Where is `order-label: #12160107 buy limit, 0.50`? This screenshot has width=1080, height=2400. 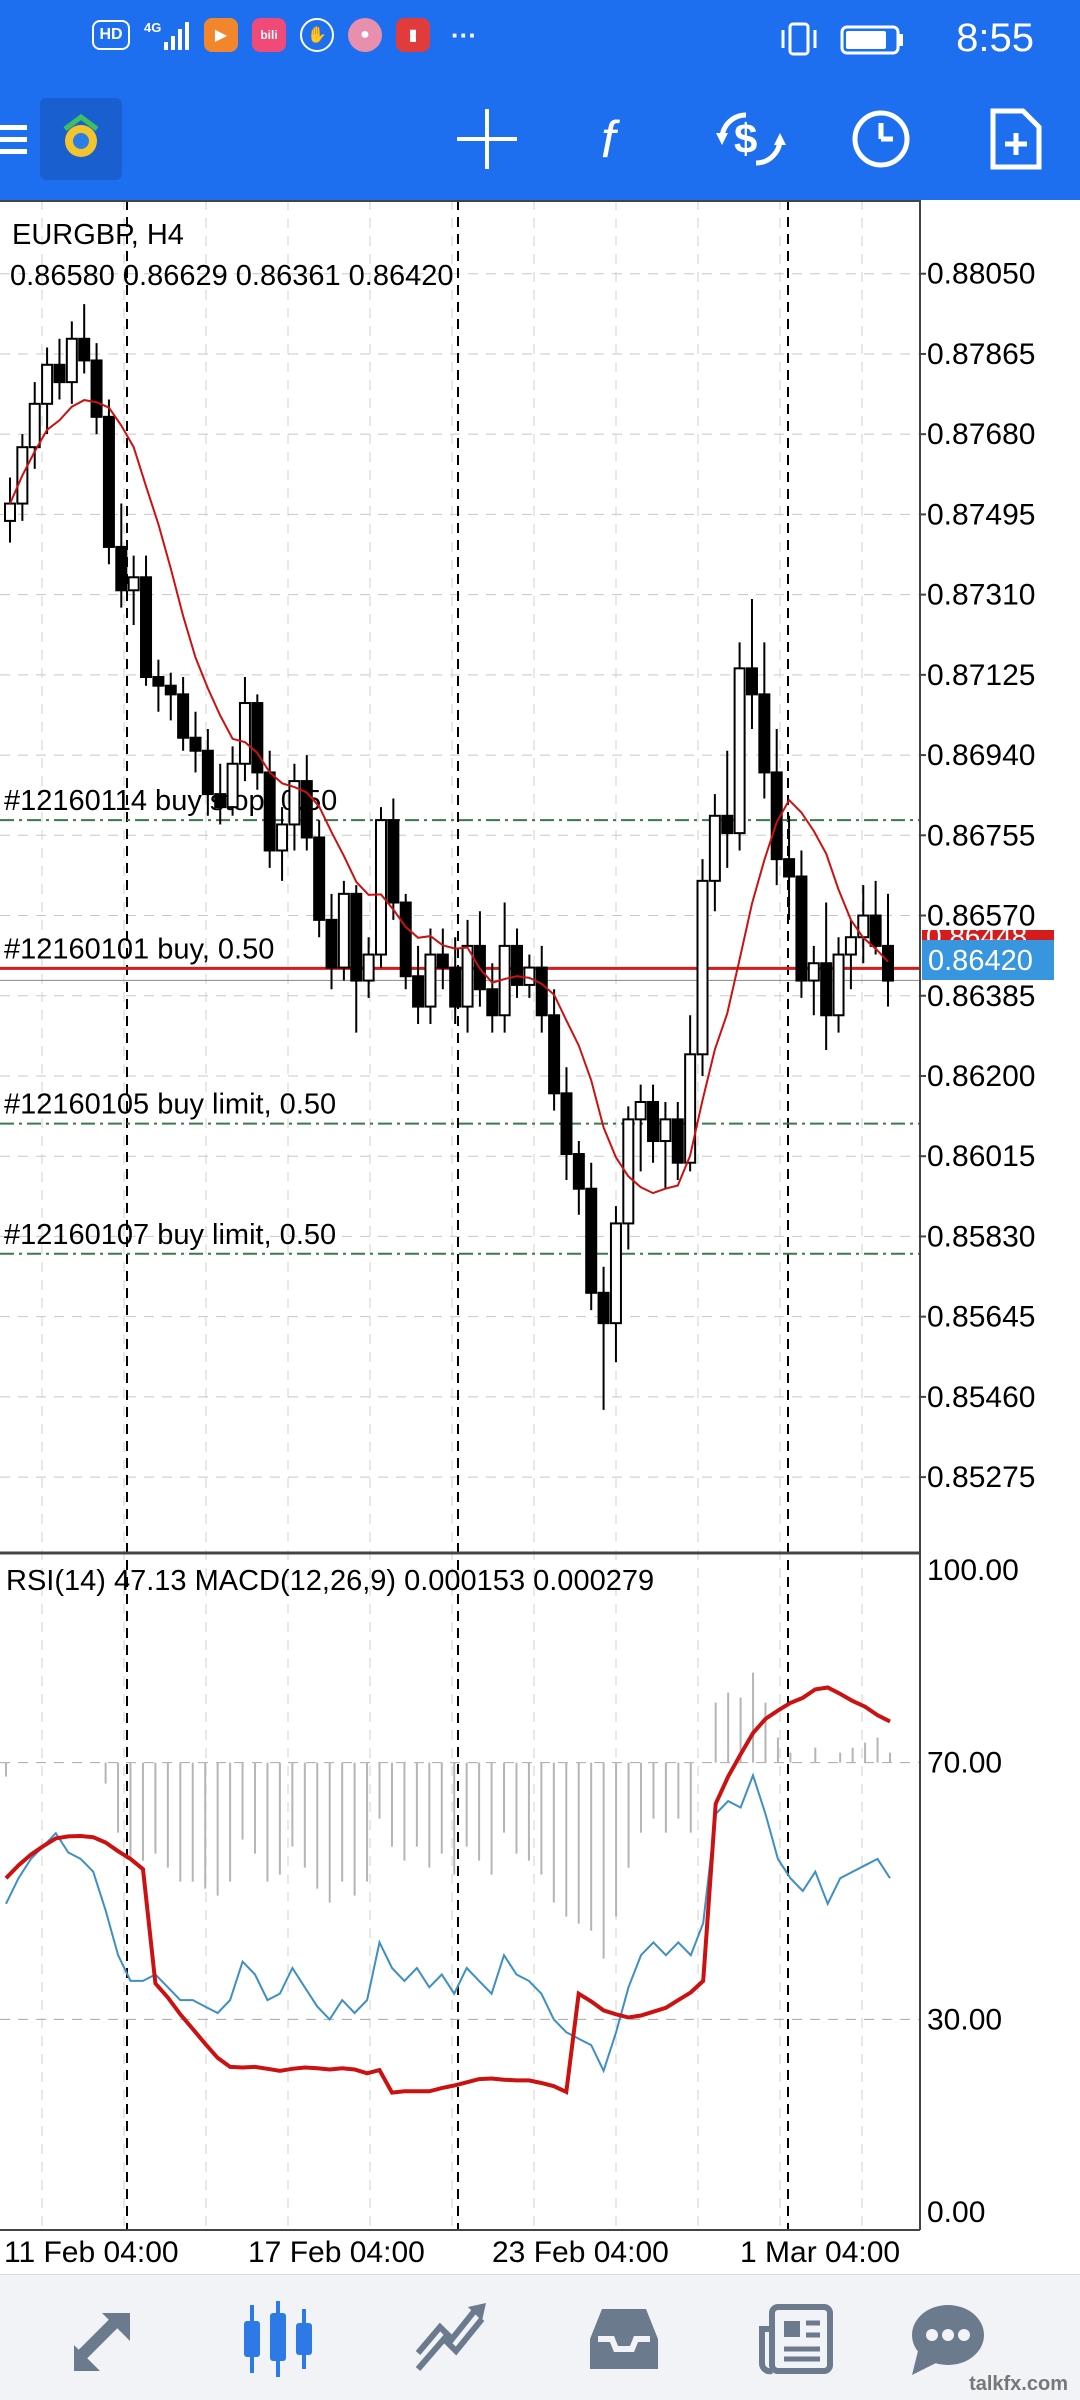 order-label: #12160107 buy limit, 0.50 is located at coordinates (170, 1235).